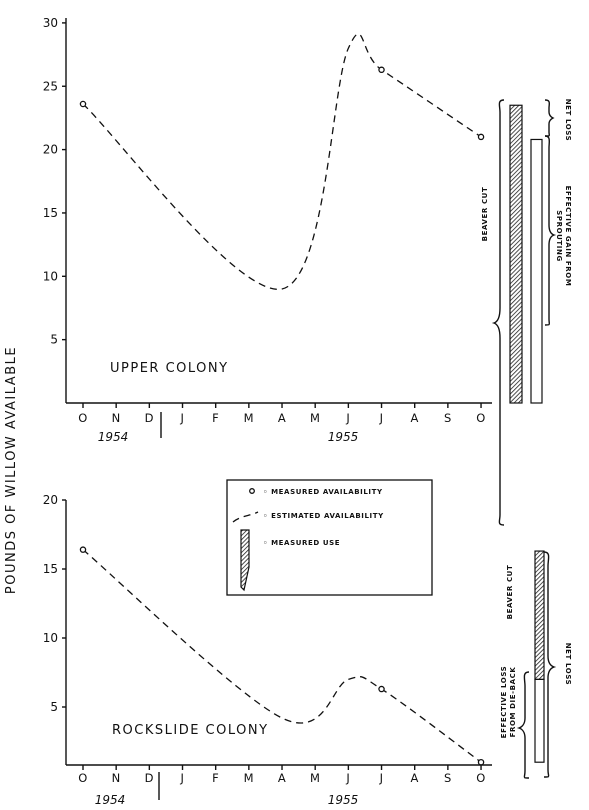 The width and height of the screenshot is (589, 810). I want to click on upper-brace-beaver-cut, so click(498, 312).